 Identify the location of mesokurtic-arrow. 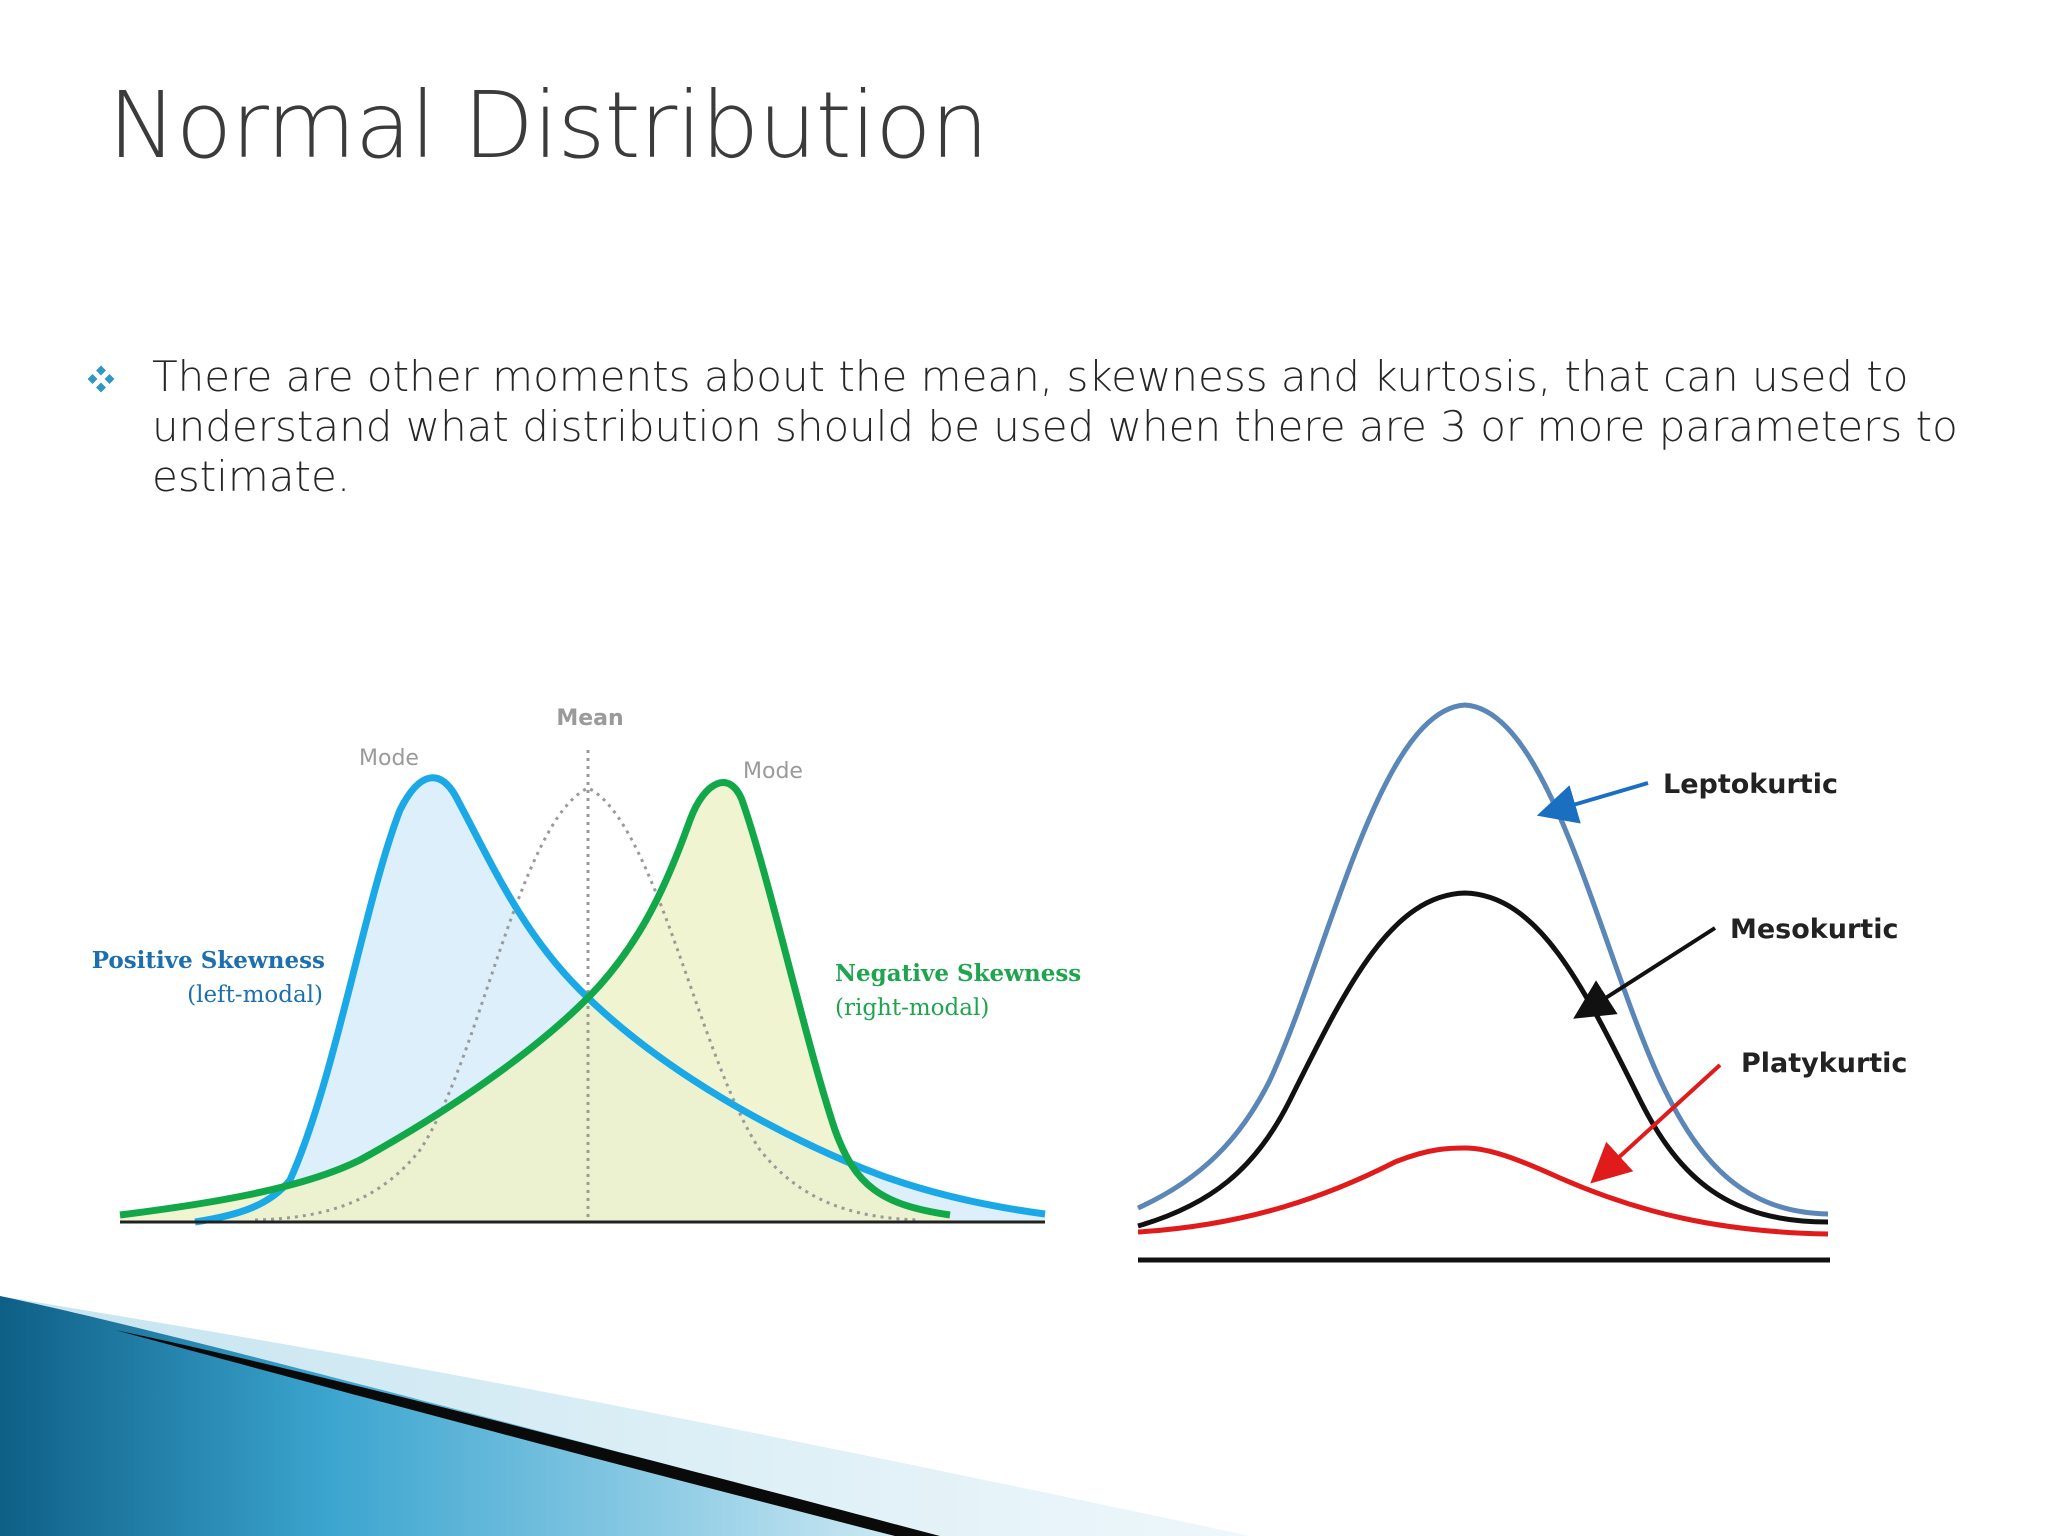
(1645, 972).